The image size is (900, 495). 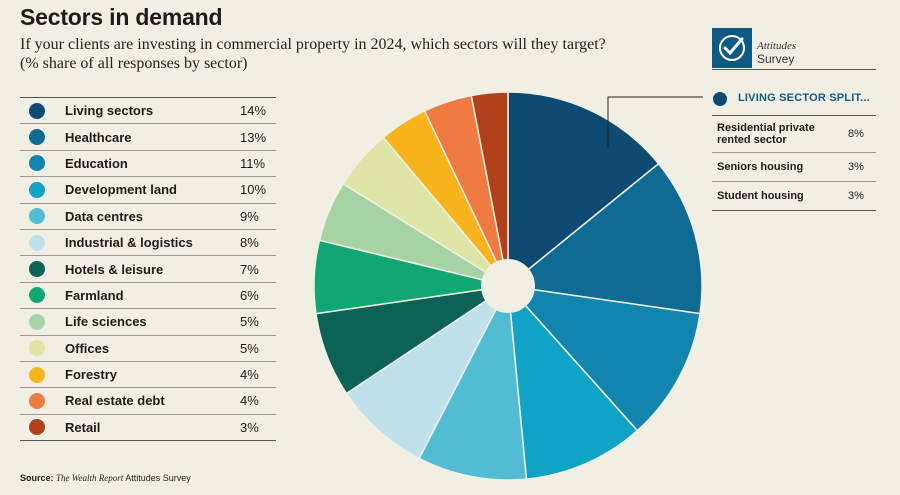 I want to click on legend-value: 3%, so click(x=249, y=427).